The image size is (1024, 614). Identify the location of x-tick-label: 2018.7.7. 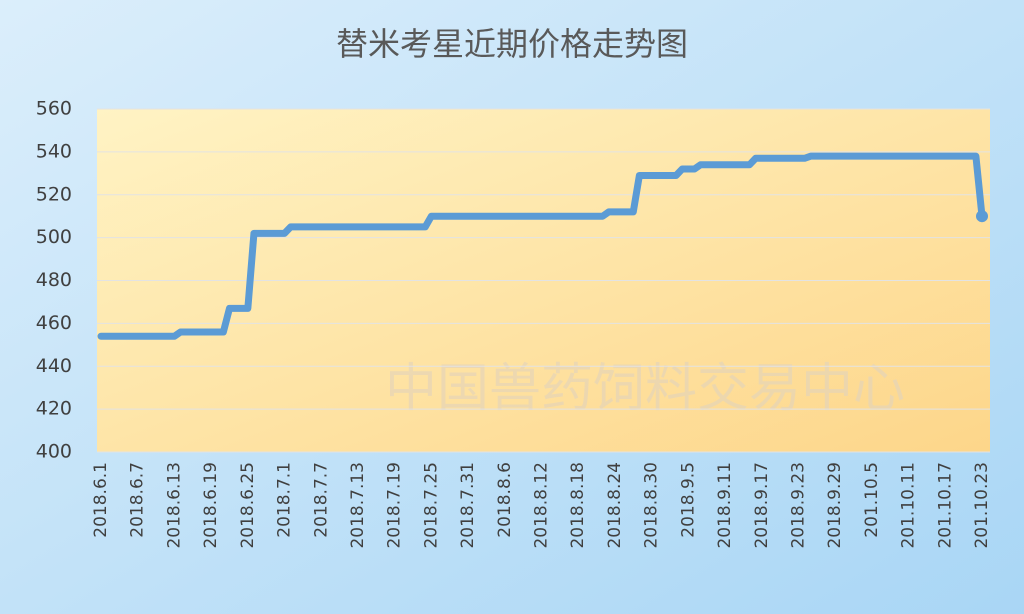
(321, 500).